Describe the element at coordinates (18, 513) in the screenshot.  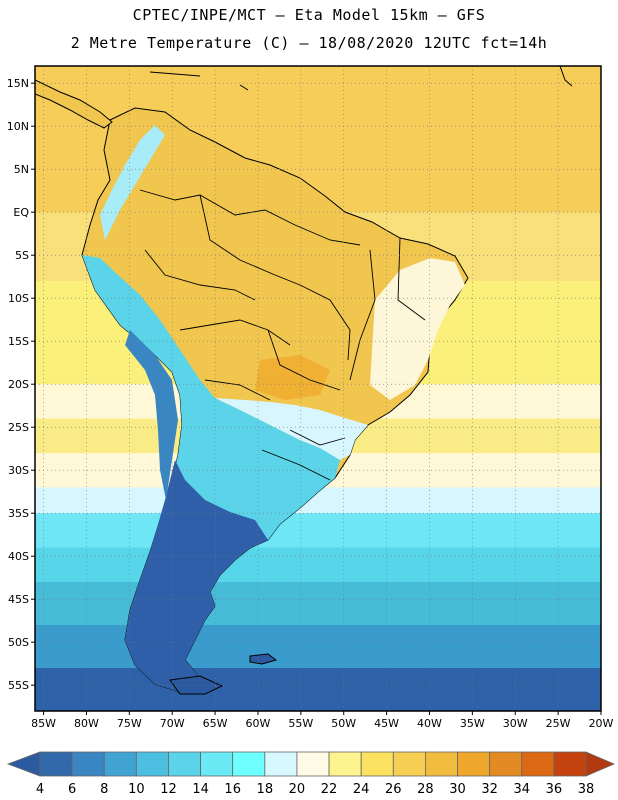
I see `lat-label: 35S` at that location.